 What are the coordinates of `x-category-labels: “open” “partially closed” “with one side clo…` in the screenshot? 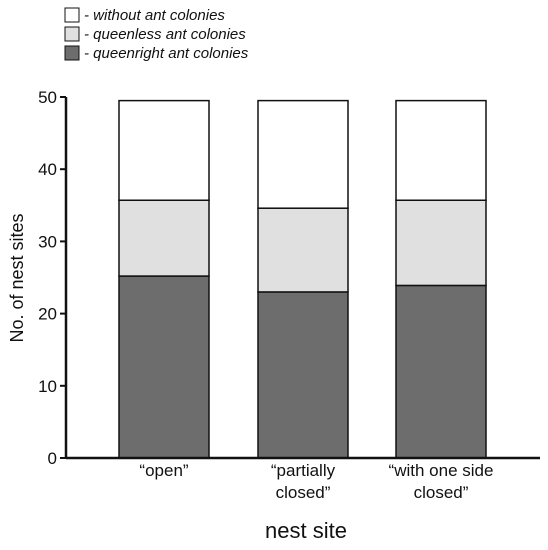 It's located at (316, 481).